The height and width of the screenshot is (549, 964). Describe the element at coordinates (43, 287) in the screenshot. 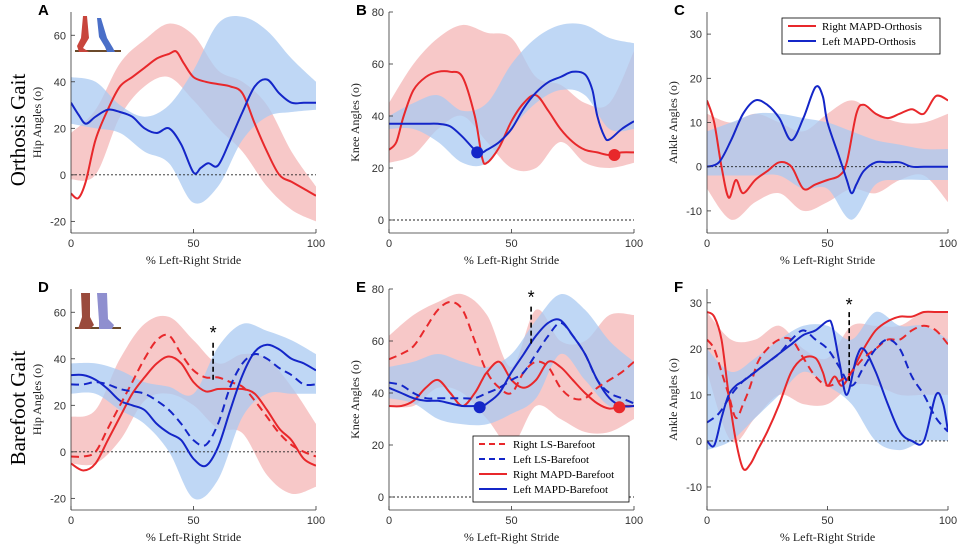

I see `panel-letter: D` at that location.